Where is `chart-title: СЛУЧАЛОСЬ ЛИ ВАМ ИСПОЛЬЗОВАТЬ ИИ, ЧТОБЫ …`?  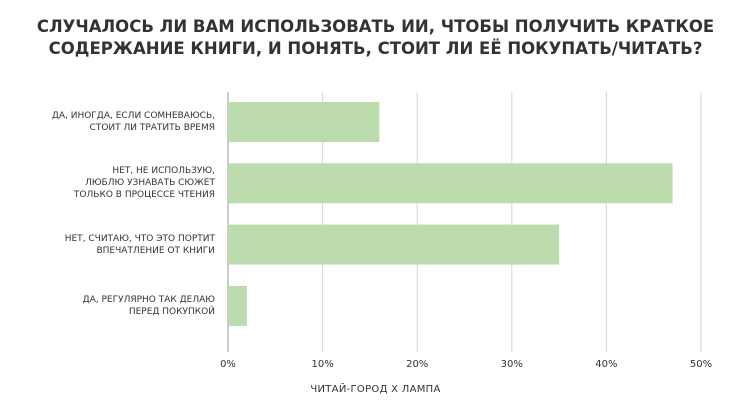 chart-title: СЛУЧАЛОСЬ ЛИ ВАМ ИСПОЛЬЗОВАТЬ ИИ, ЧТОБЫ … is located at coordinates (375, 37).